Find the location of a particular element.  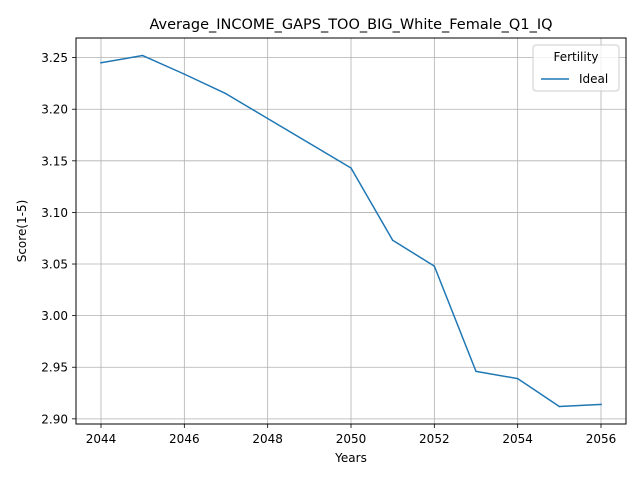

y-axis-label: Score(1-5) is located at coordinates (22, 231).